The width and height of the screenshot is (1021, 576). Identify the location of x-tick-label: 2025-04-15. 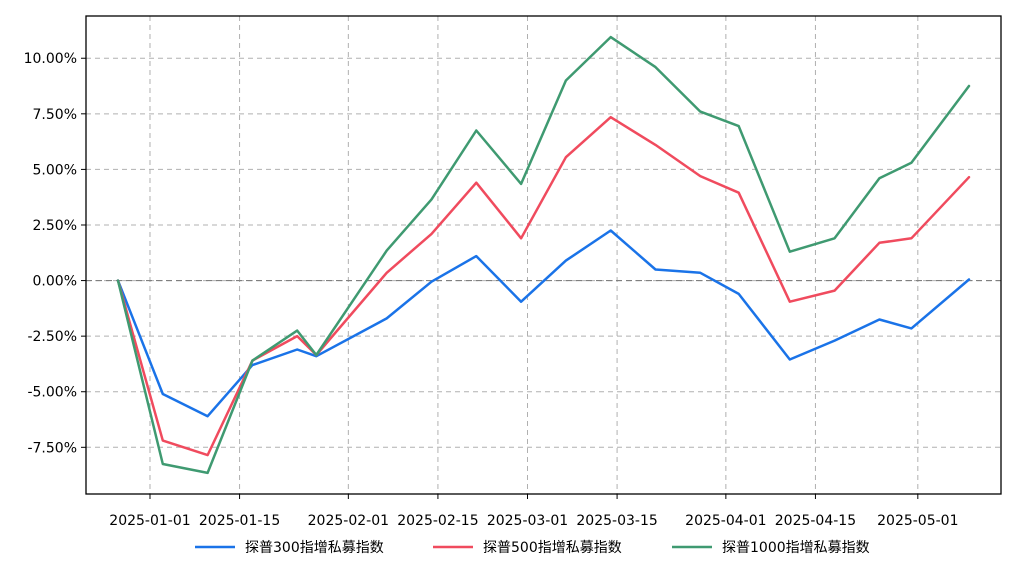
(815, 521).